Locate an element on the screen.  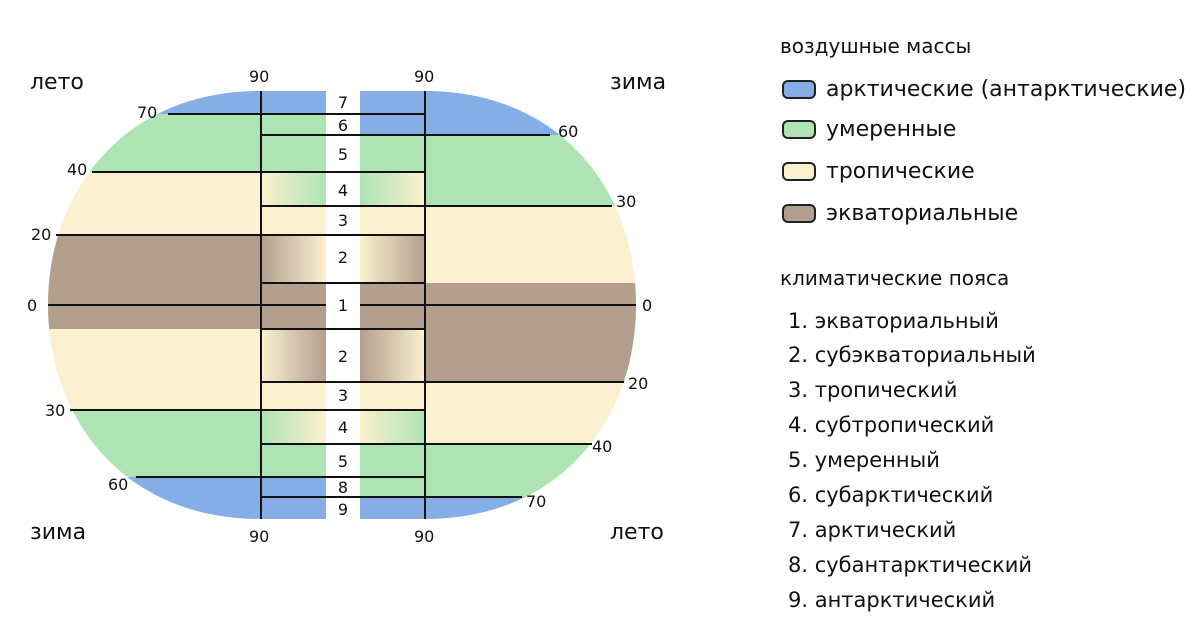
legend-item-label: экваториальные is located at coordinates (922, 213).